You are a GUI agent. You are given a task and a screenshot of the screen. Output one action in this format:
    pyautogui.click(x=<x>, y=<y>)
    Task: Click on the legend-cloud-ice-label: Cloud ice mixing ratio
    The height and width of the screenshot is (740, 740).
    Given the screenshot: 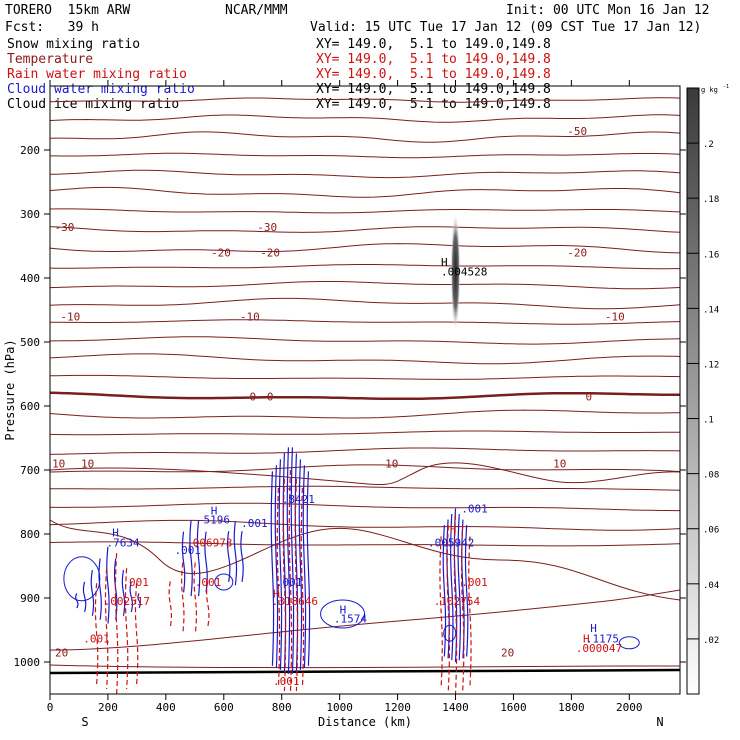 What is the action you would take?
    pyautogui.click(x=93, y=104)
    